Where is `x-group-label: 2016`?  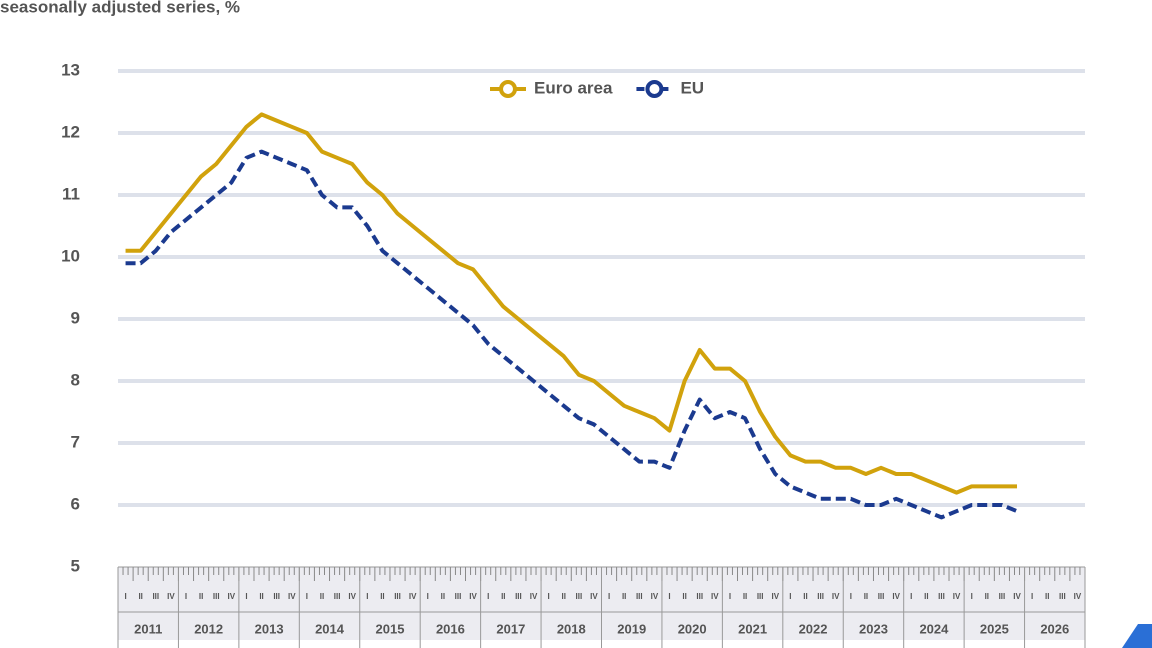
x-group-label: 2016 is located at coordinates (450, 628).